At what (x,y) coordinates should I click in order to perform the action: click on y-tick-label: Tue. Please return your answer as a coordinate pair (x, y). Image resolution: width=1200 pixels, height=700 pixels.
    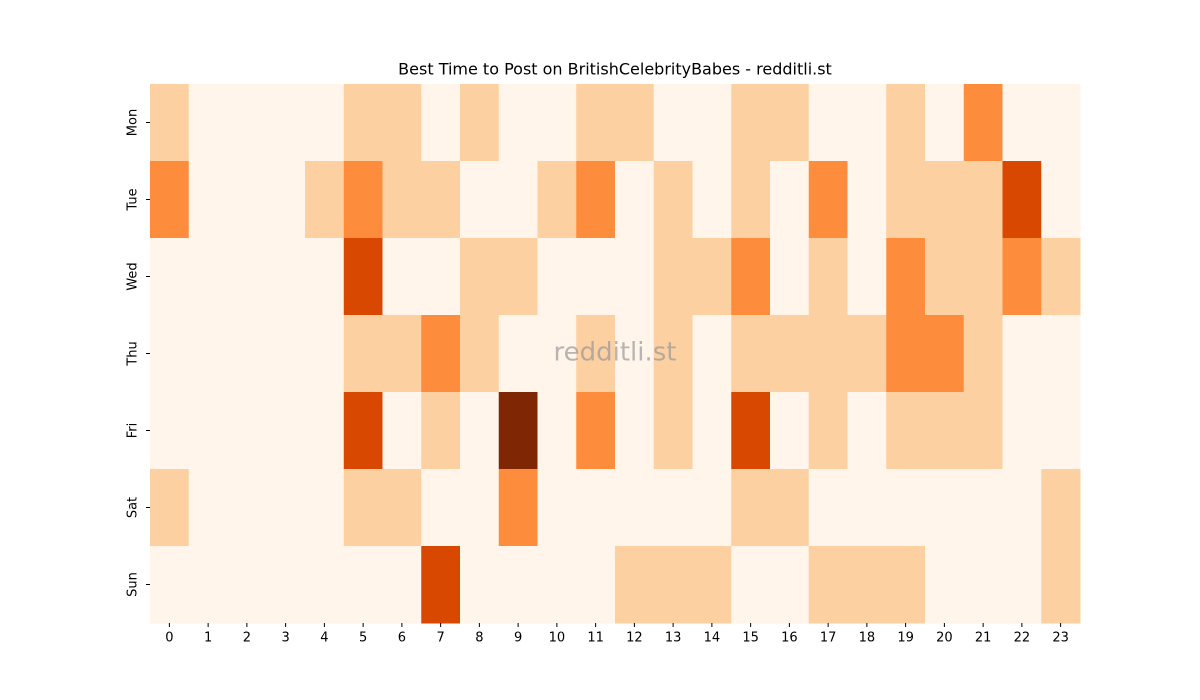
    Looking at the image, I should click on (133, 199).